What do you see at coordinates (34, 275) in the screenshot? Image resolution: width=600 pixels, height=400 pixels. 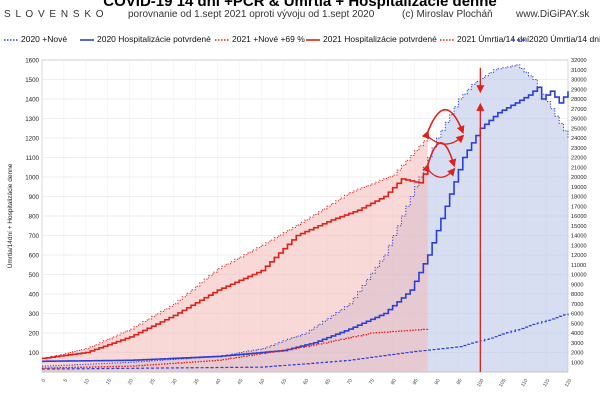 I see `left-tick-label: 500` at bounding box center [34, 275].